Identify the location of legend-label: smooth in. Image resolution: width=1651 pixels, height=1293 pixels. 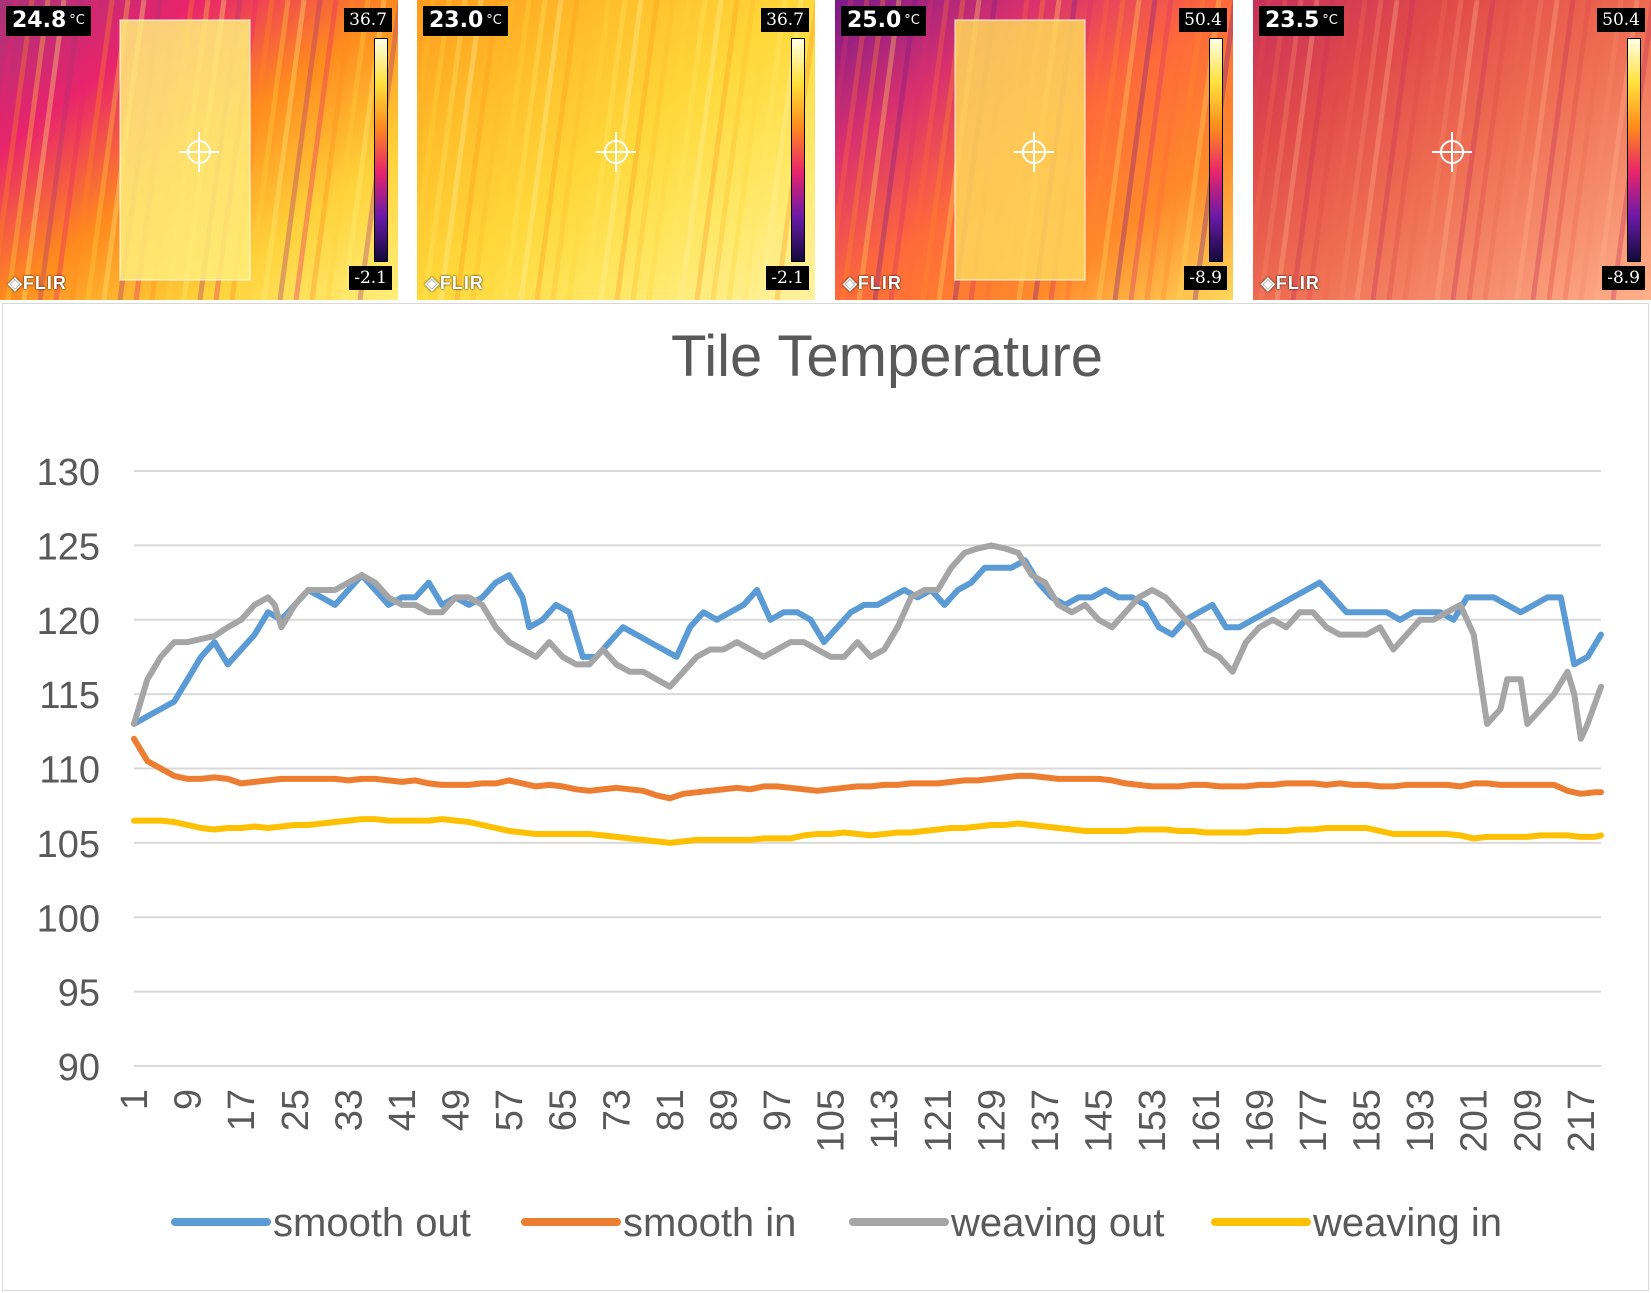
(709, 1223).